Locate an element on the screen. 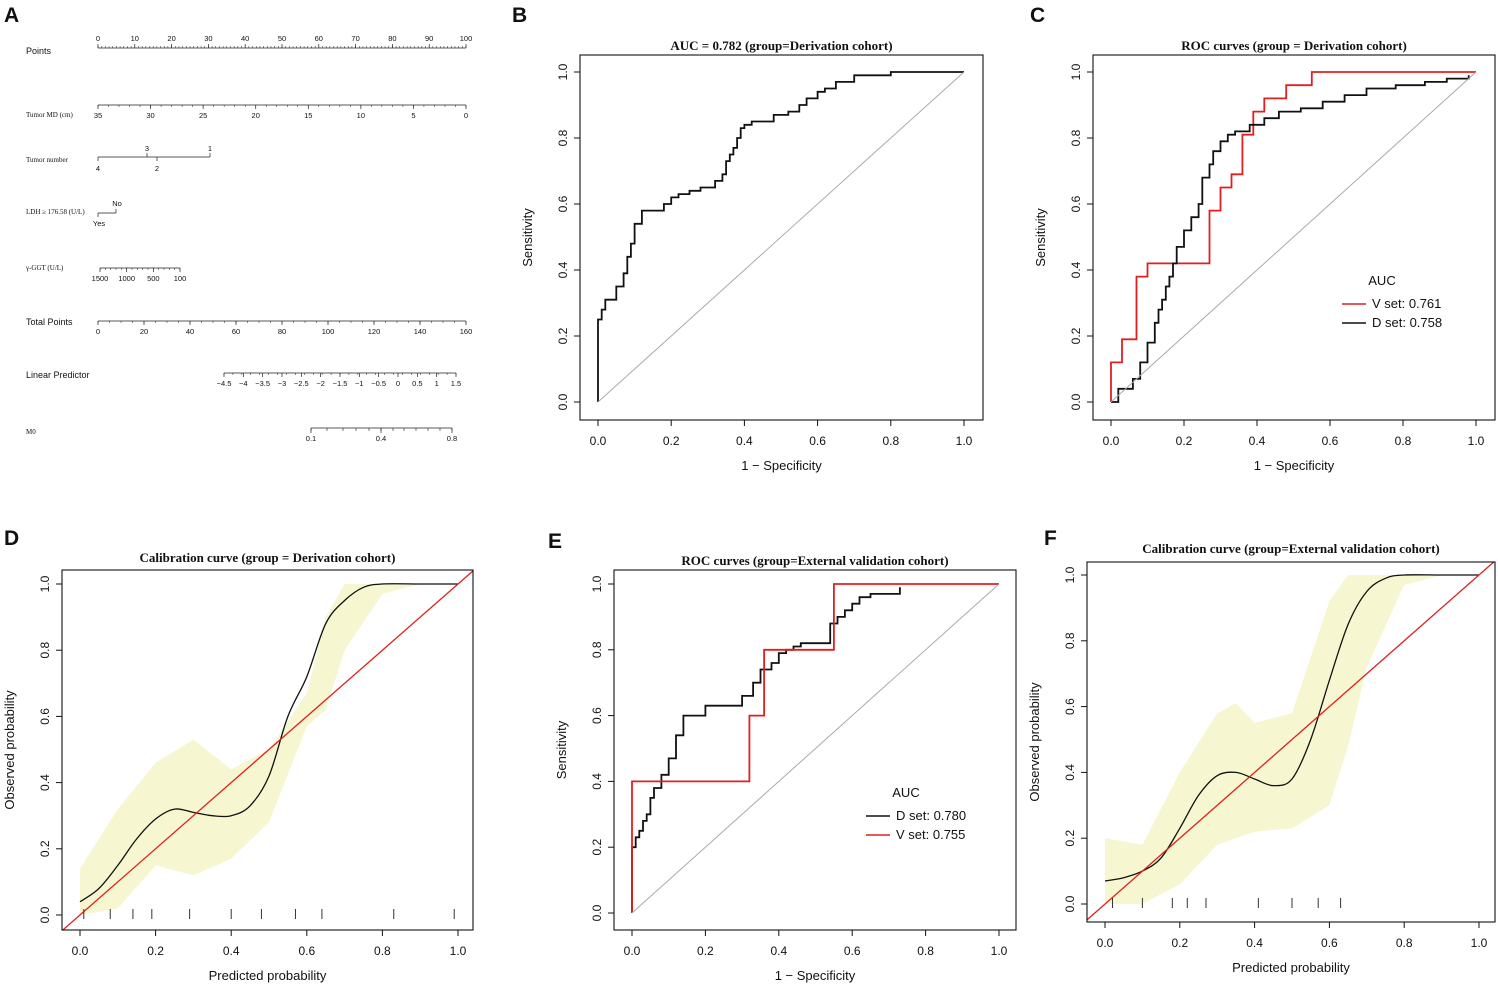  points-tick-label: 20 is located at coordinates (171, 38).